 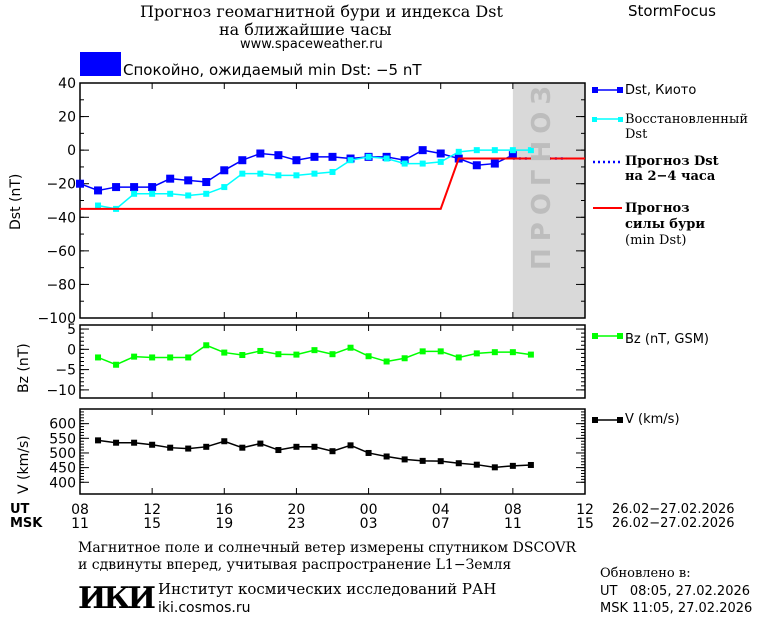 What do you see at coordinates (542, 174) in the screenshot?
I see `forecast-zone-label: ПРОГНОЗ` at bounding box center [542, 174].